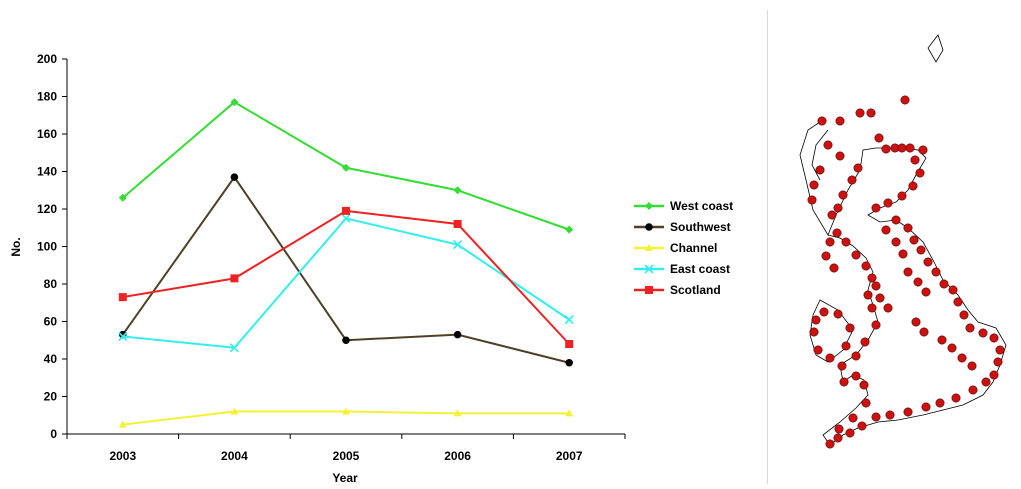  I want to click on series-scotland, so click(346, 277).